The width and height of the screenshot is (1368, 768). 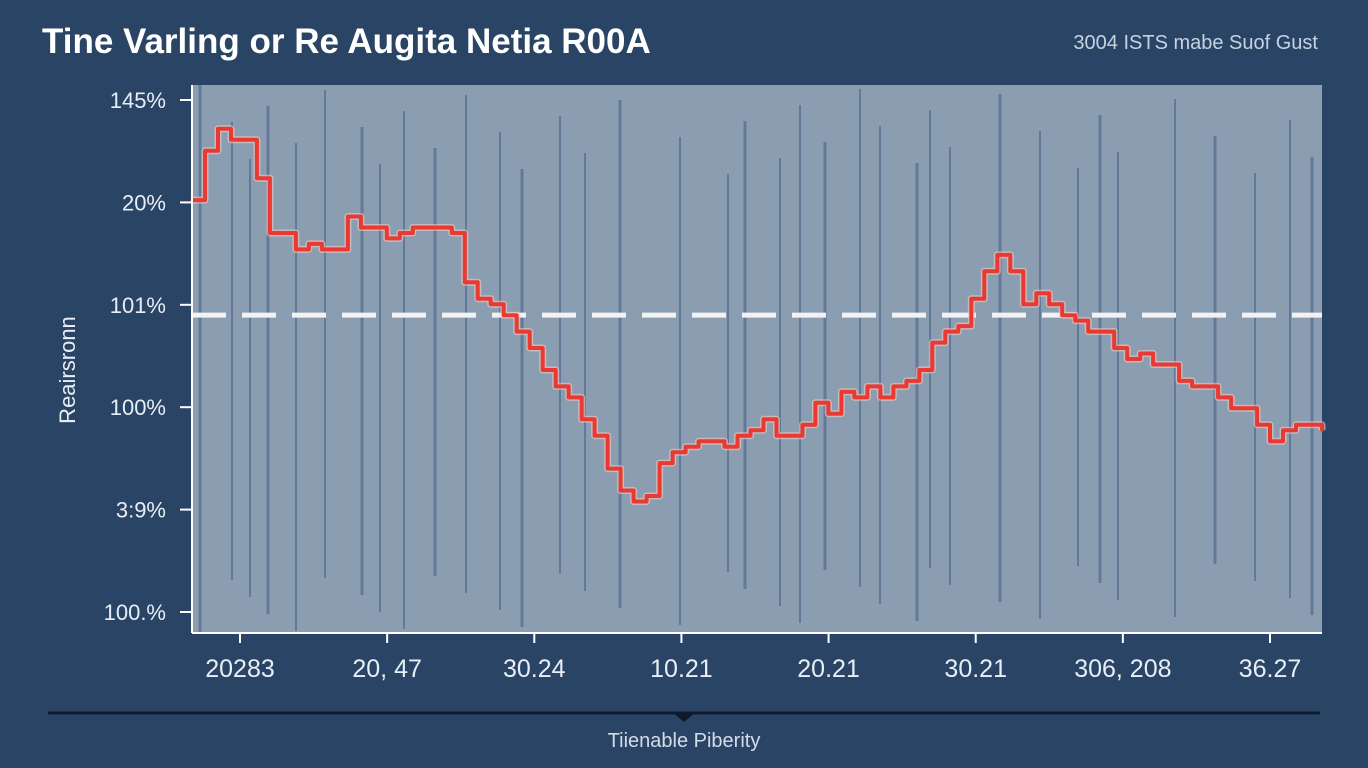 What do you see at coordinates (135, 612) in the screenshot?
I see `y-tick-label: 100.%` at bounding box center [135, 612].